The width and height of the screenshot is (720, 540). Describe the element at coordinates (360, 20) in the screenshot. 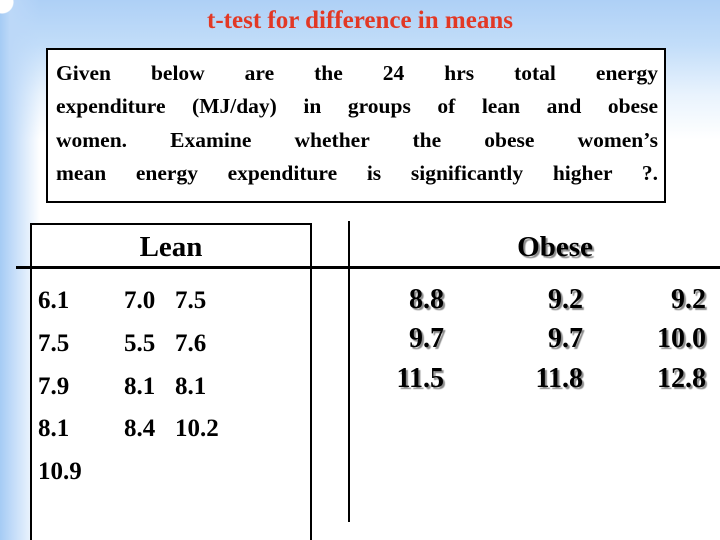

I see `page-title: t-test for difference in means` at that location.